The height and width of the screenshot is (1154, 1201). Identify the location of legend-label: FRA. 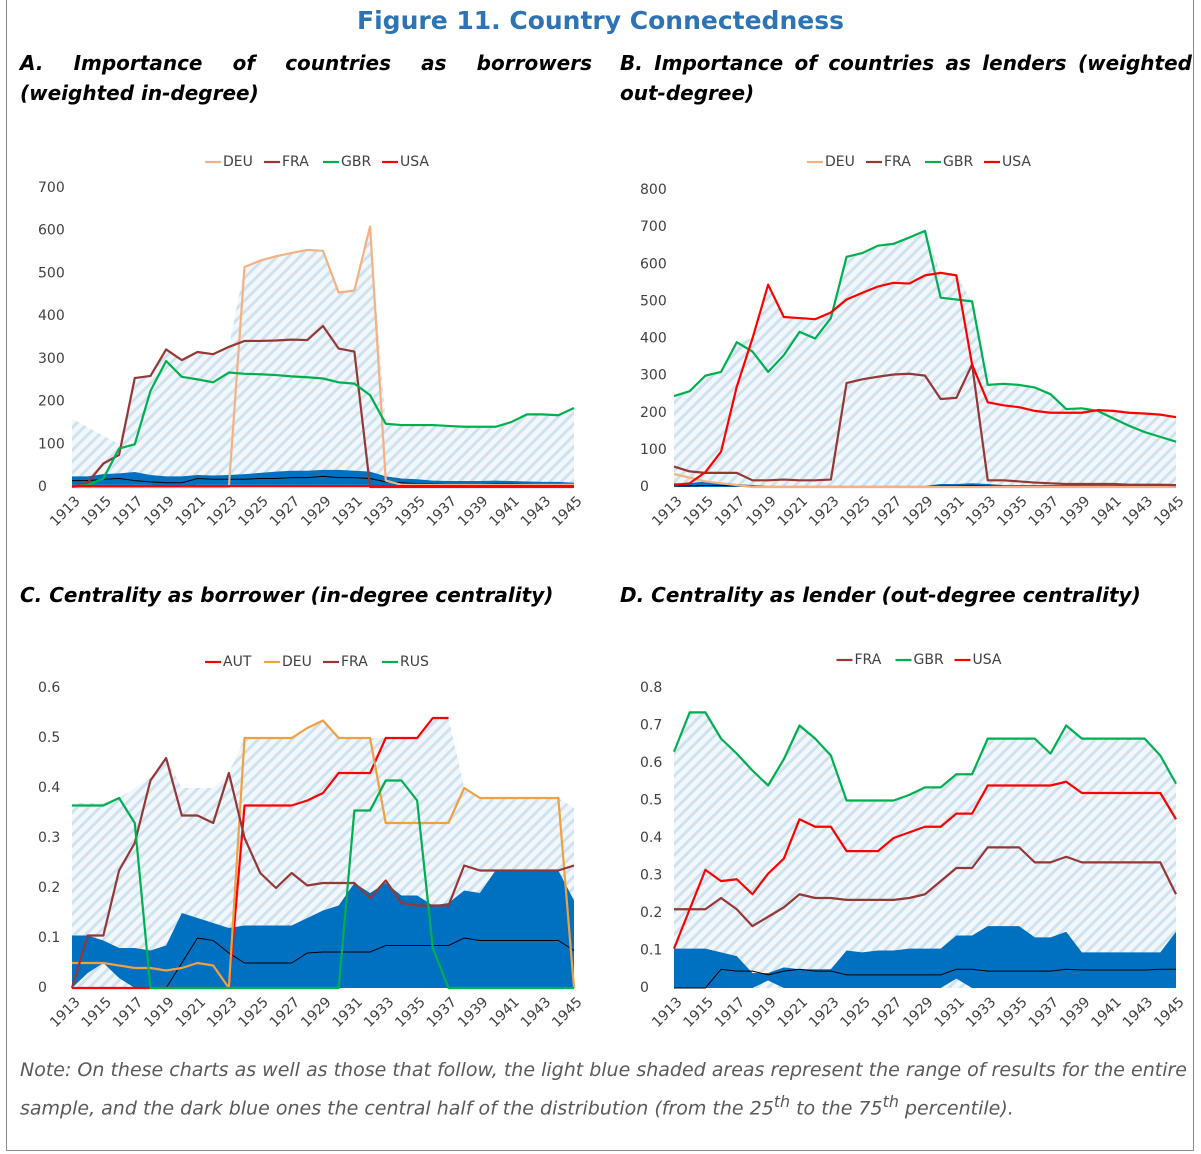
(897, 162).